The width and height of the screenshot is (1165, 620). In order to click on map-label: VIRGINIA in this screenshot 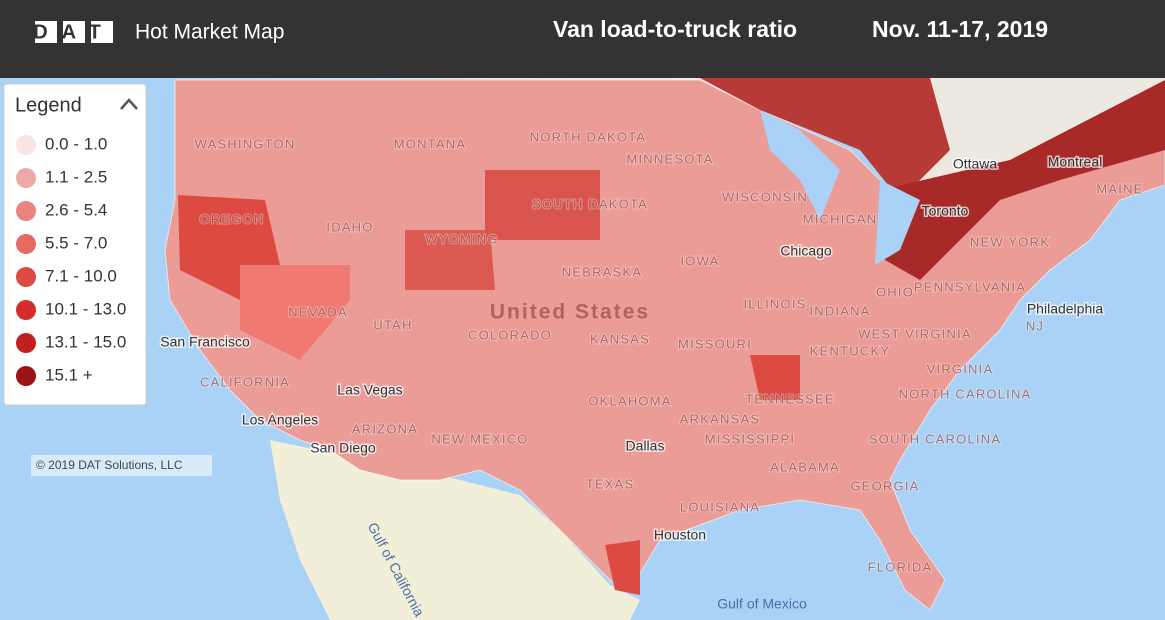, I will do `click(960, 368)`.